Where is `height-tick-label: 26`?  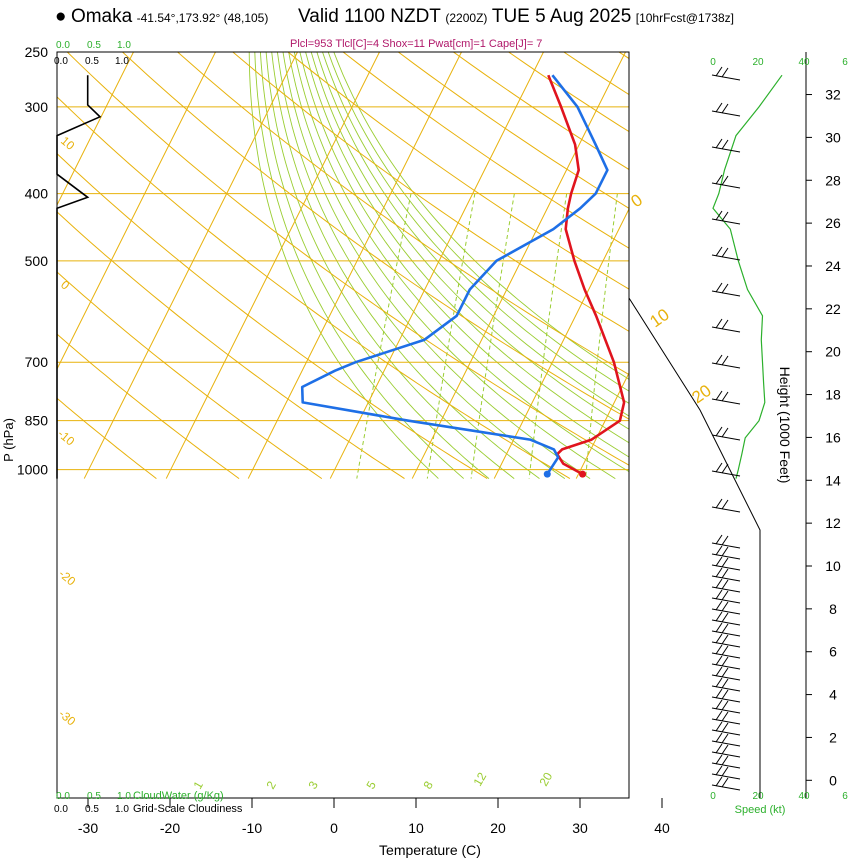
height-tick-label: 26 is located at coordinates (833, 223).